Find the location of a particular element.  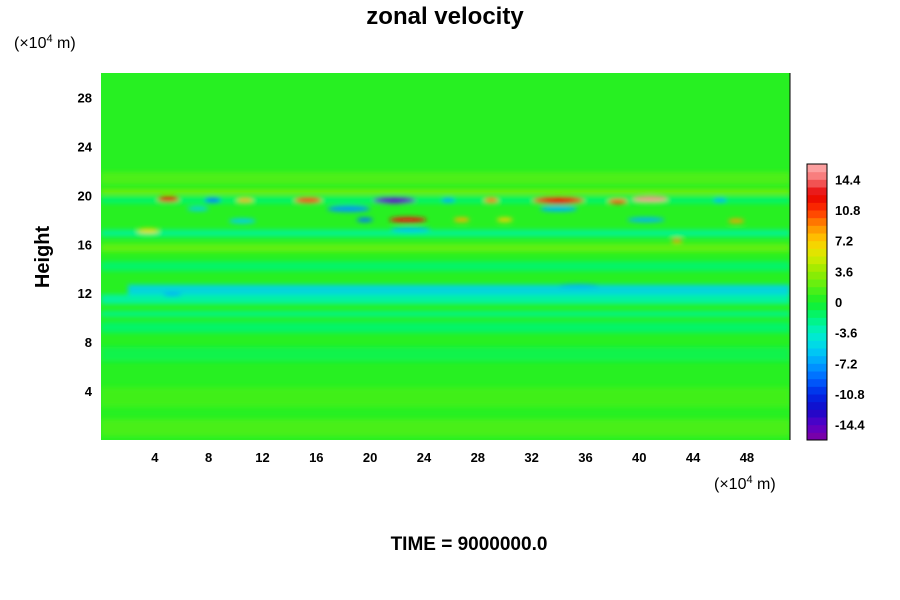

x-tick-label: 12 is located at coordinates (262, 457).